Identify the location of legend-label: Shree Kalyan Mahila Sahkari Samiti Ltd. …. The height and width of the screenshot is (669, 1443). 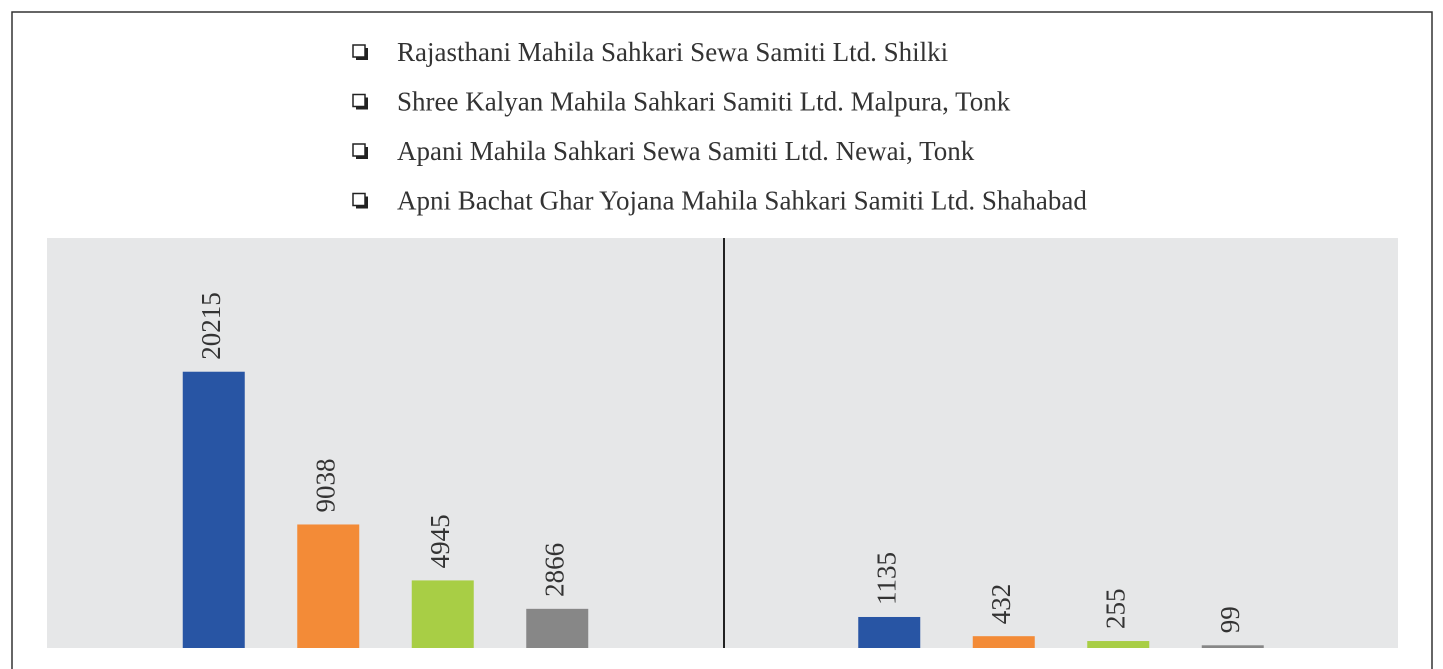
(704, 102).